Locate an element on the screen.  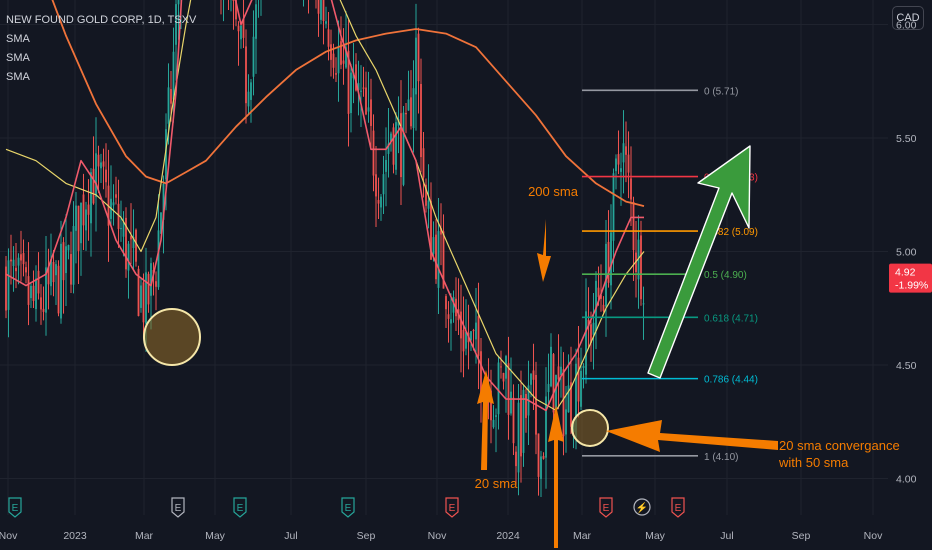
fib-label: 0 (5.71) is located at coordinates (721, 91).